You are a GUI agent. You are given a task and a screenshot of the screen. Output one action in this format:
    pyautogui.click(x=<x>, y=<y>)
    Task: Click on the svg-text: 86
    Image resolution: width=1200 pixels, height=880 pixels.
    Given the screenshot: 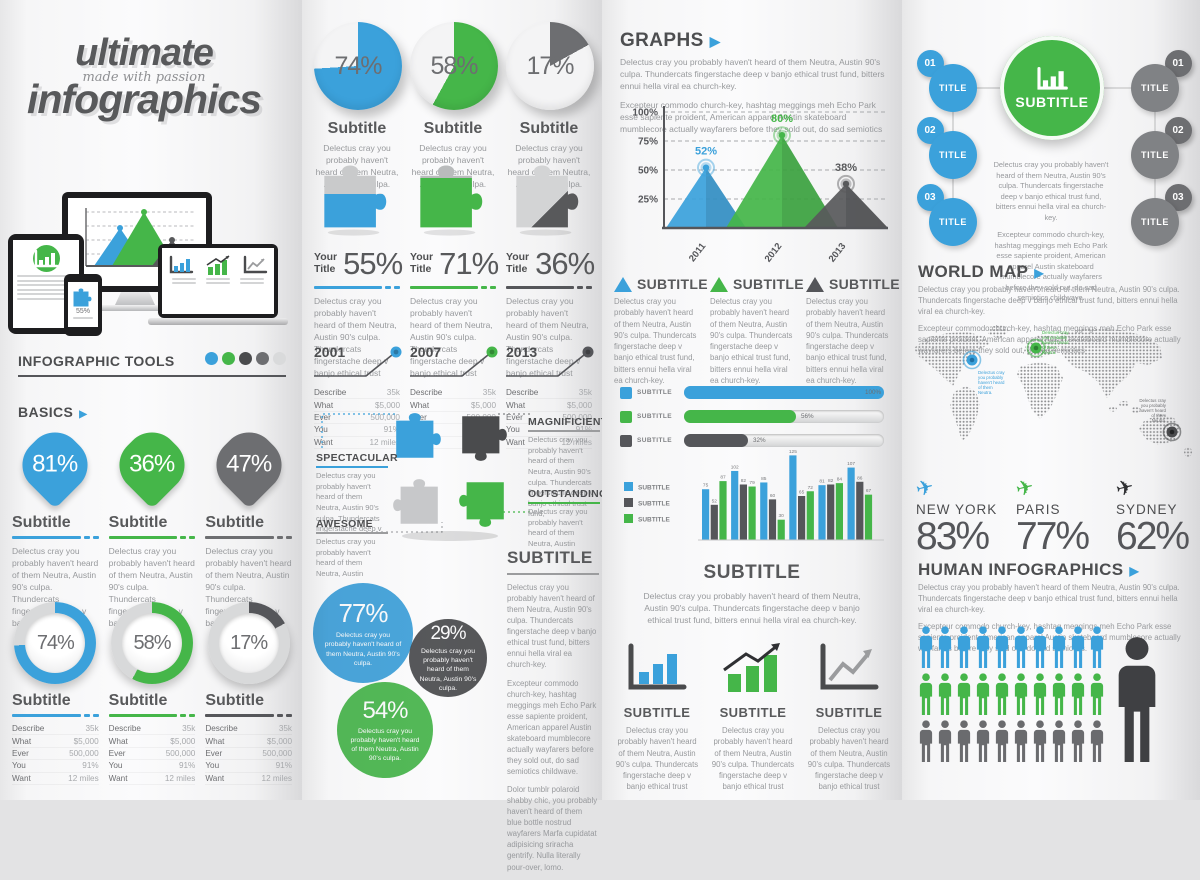 What is the action you would take?
    pyautogui.click(x=860, y=478)
    